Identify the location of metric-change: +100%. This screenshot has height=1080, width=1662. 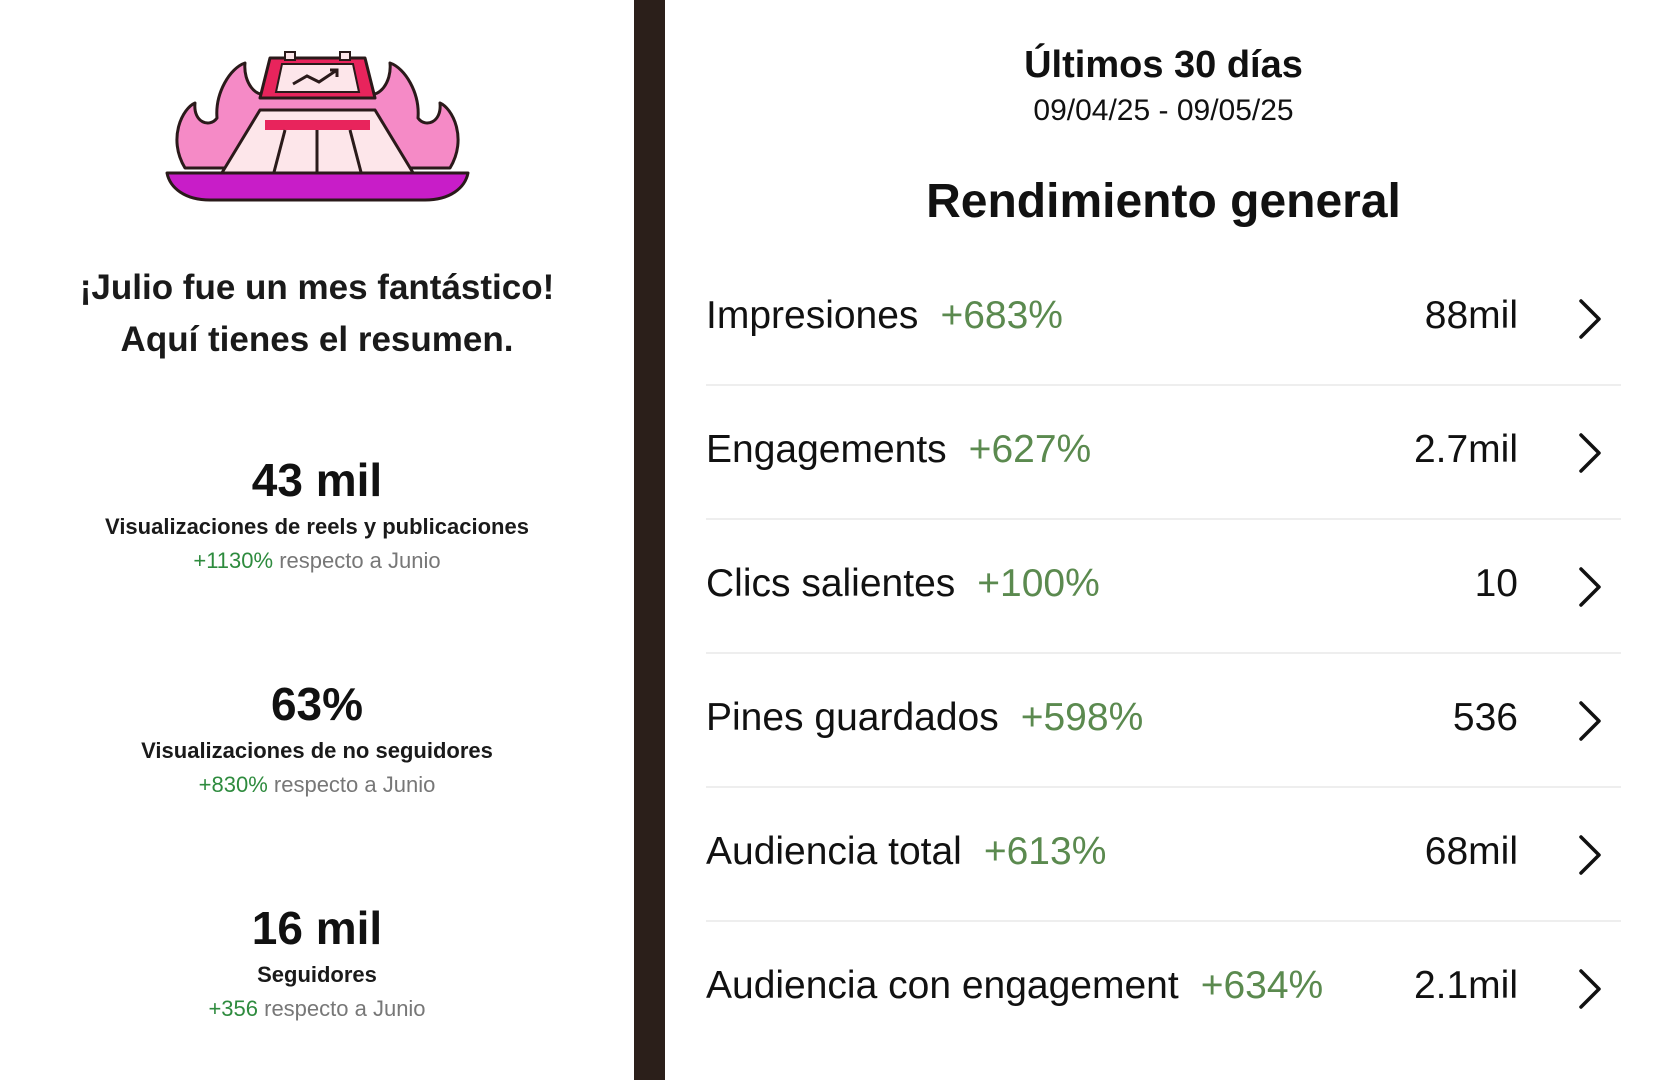
(1038, 583).